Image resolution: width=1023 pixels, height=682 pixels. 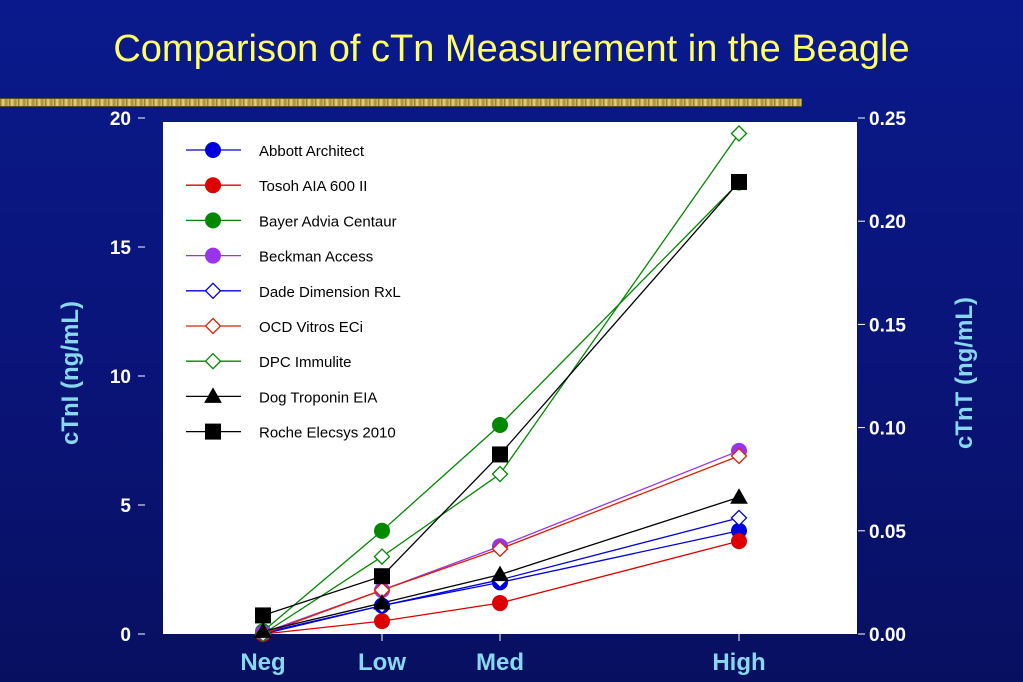 What do you see at coordinates (887, 325) in the screenshot?
I see `right-tick-label: 0.15` at bounding box center [887, 325].